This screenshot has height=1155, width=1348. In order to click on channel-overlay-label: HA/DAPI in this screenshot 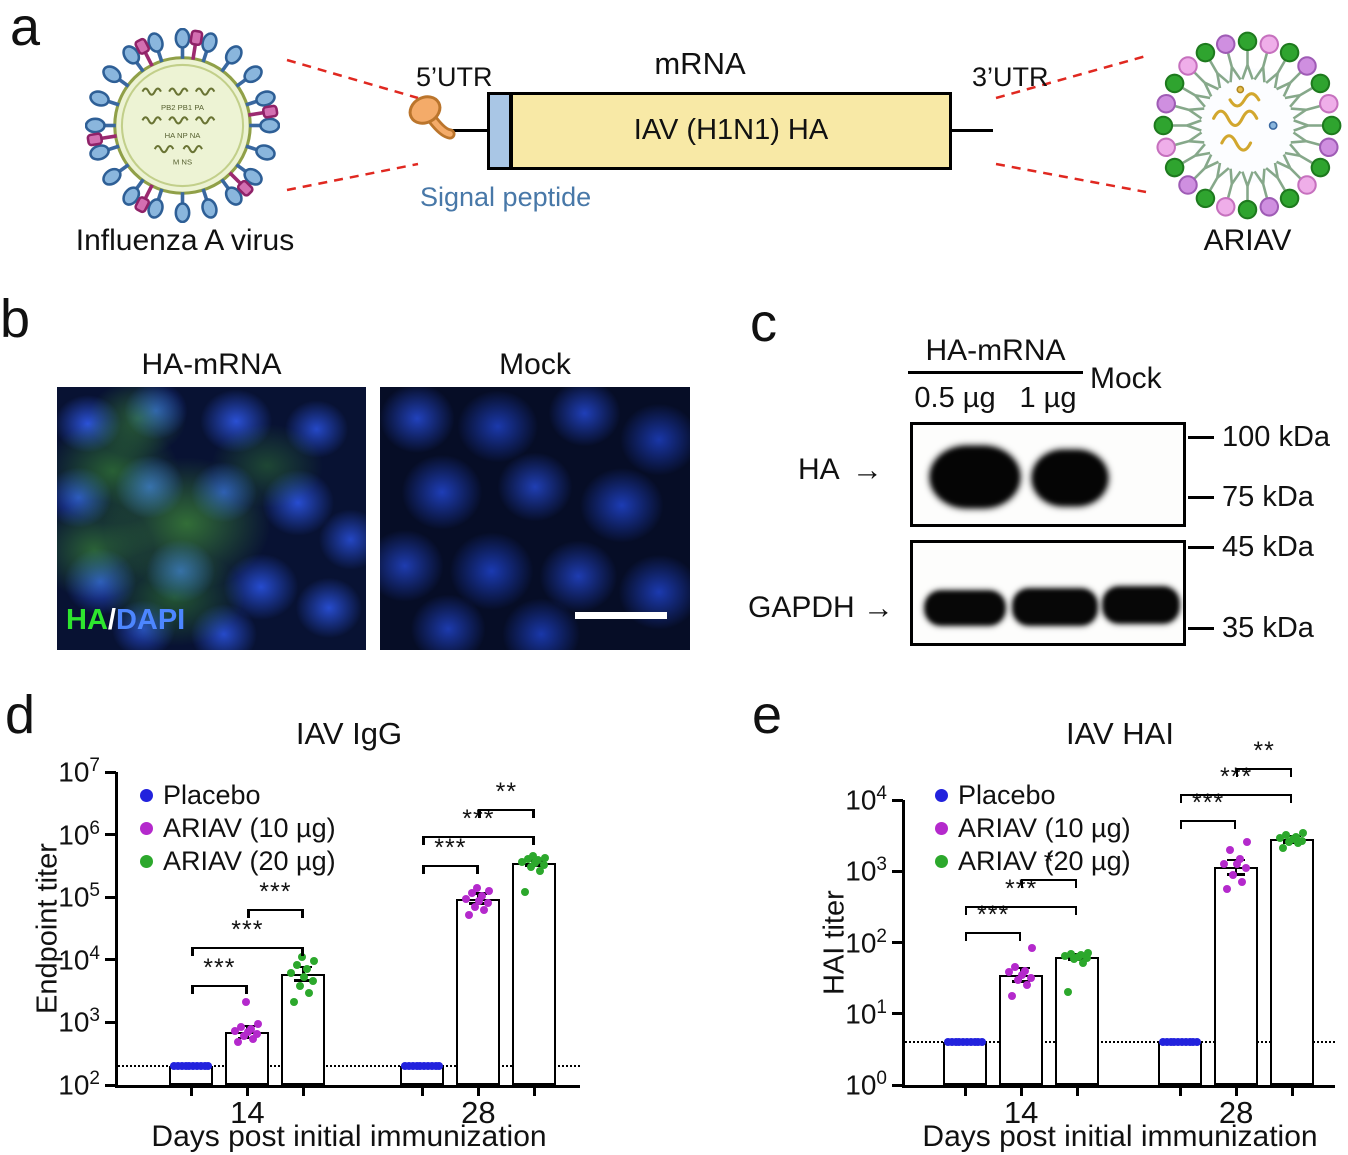, I will do `click(125, 620)`.